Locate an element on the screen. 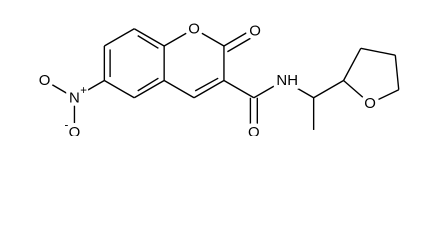 This screenshot has width=424, height=240. charge-label: + is located at coordinates (83, 91).